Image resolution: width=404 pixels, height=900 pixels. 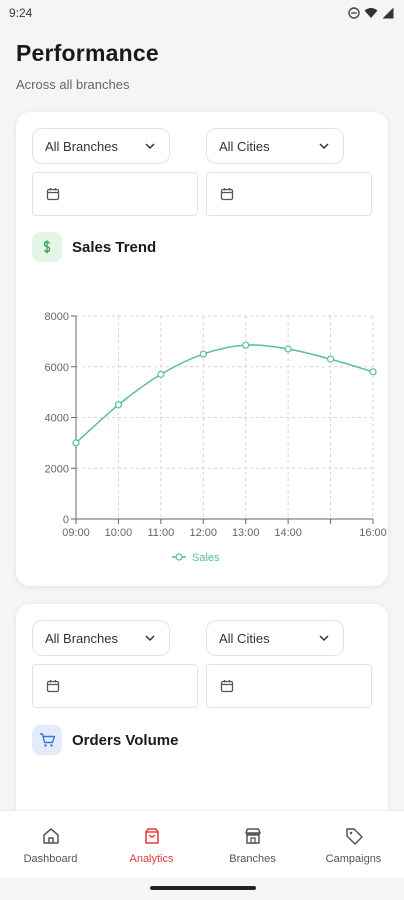 What do you see at coordinates (114, 247) in the screenshot?
I see `section-title: Sales Trend` at bounding box center [114, 247].